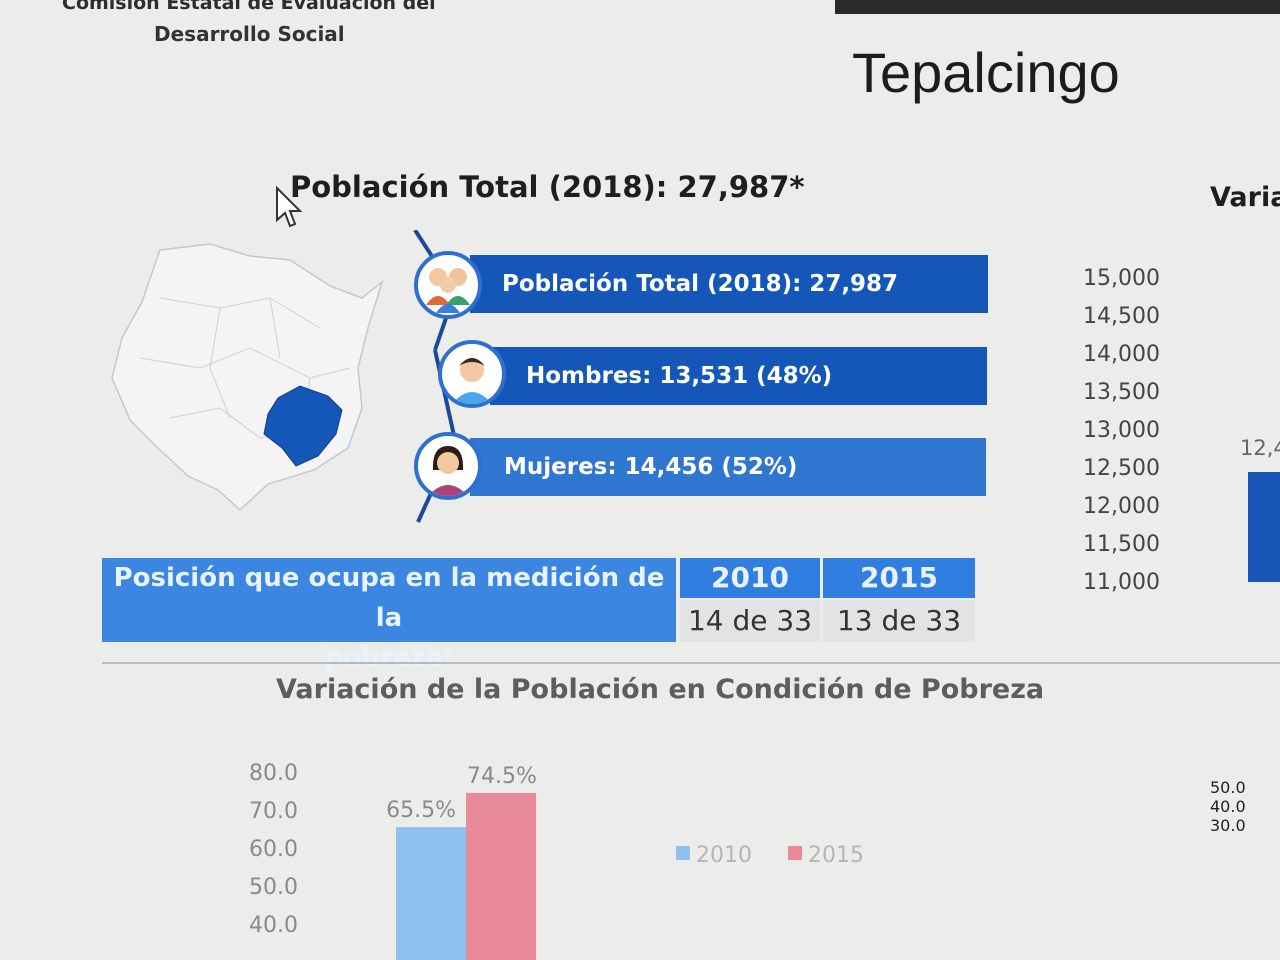 This screenshot has height=960, width=1280. I want to click on right-axis-tick: 11,500, so click(1121, 544).